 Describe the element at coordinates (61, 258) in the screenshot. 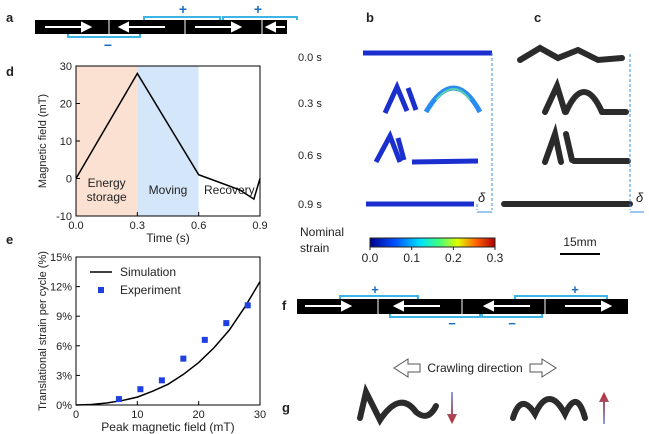

I see `y-tick-label: 15%` at that location.